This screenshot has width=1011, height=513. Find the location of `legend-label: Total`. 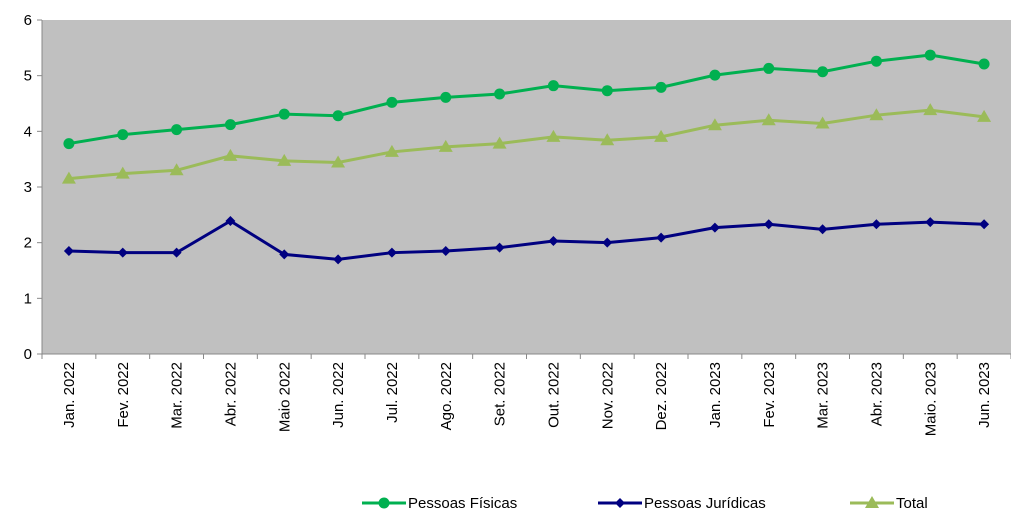

legend-label: Total is located at coordinates (912, 503).